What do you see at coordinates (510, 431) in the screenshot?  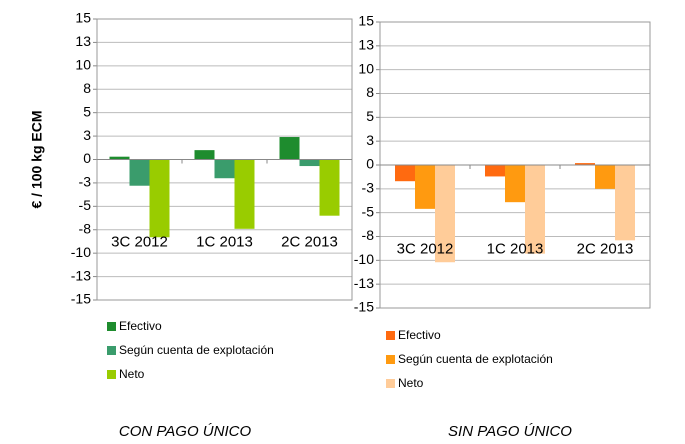 I see `caption: SIN PAGO ÚNICO` at bounding box center [510, 431].